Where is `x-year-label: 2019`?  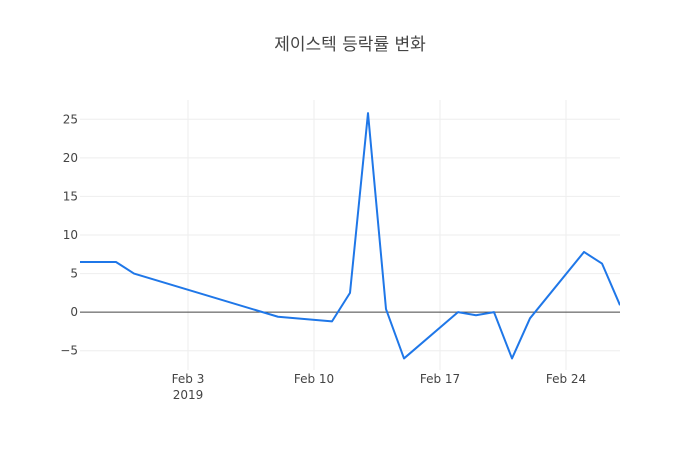
x-year-label: 2019 is located at coordinates (188, 395).